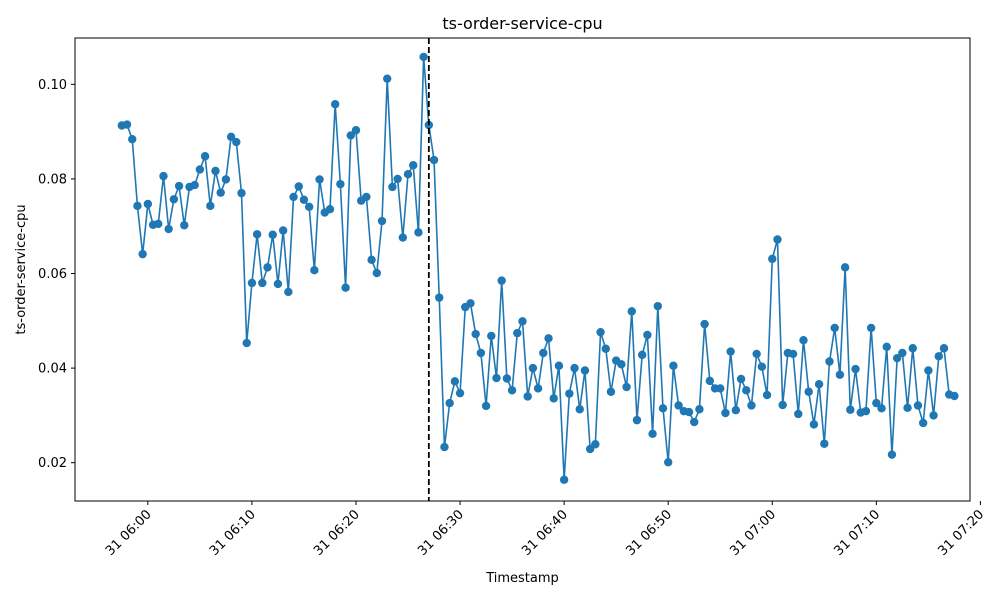 The width and height of the screenshot is (1000, 600). Describe the element at coordinates (52, 179) in the screenshot. I see `y-tick-label: 0.08` at that location.